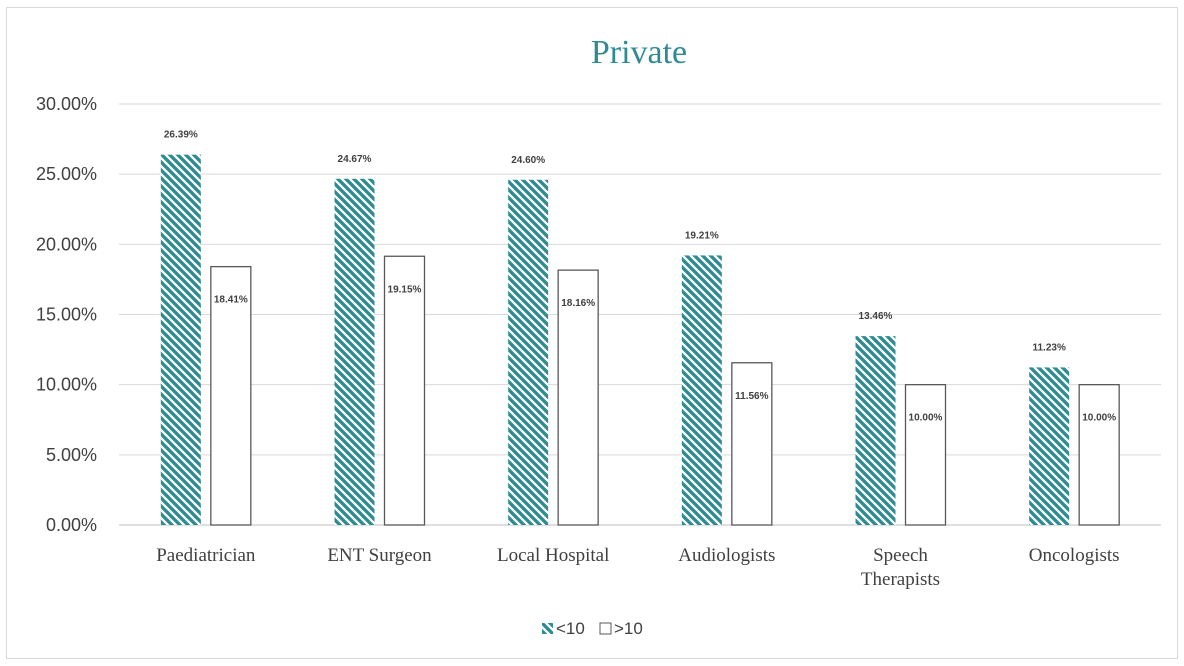 This screenshot has width=1184, height=666. What do you see at coordinates (1074, 555) in the screenshot?
I see `x-tick-label: Oncologists` at bounding box center [1074, 555].